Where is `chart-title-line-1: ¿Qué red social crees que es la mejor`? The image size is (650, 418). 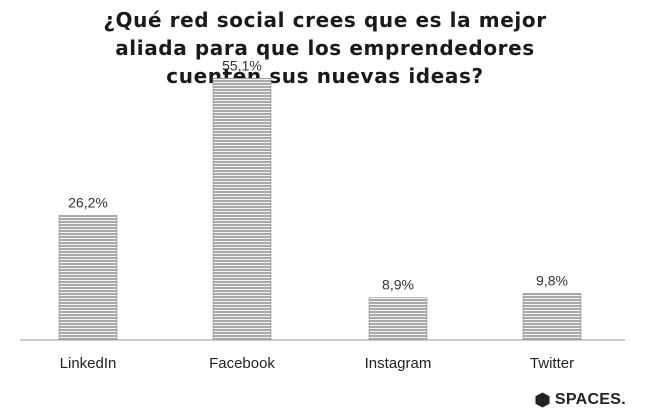 chart-title-line-1: ¿Qué red social crees que es la mejor is located at coordinates (325, 20).